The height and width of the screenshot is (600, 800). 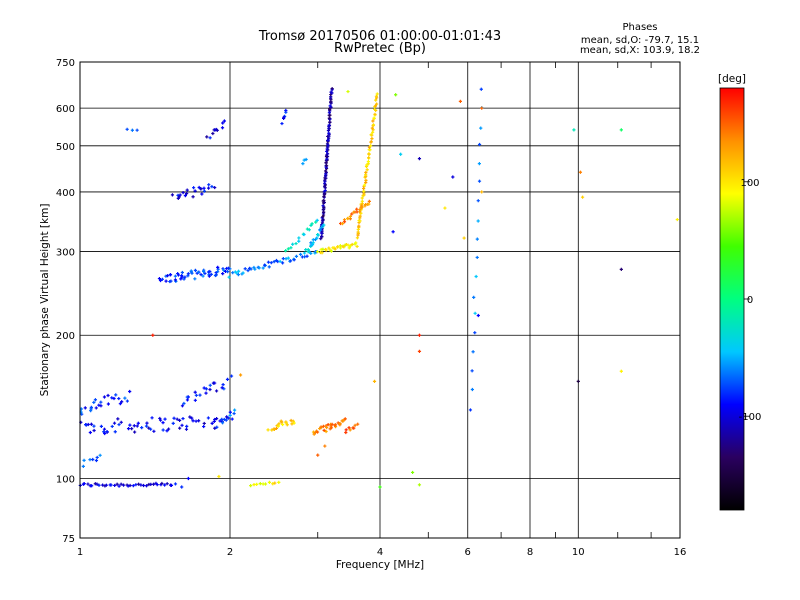 I want to click on phase-heading: Phases, so click(x=639, y=27).